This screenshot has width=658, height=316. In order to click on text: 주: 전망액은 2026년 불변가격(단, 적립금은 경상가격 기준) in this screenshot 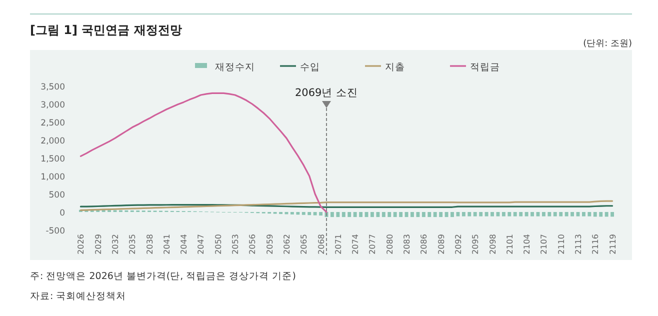, I will do `click(163, 276)`.